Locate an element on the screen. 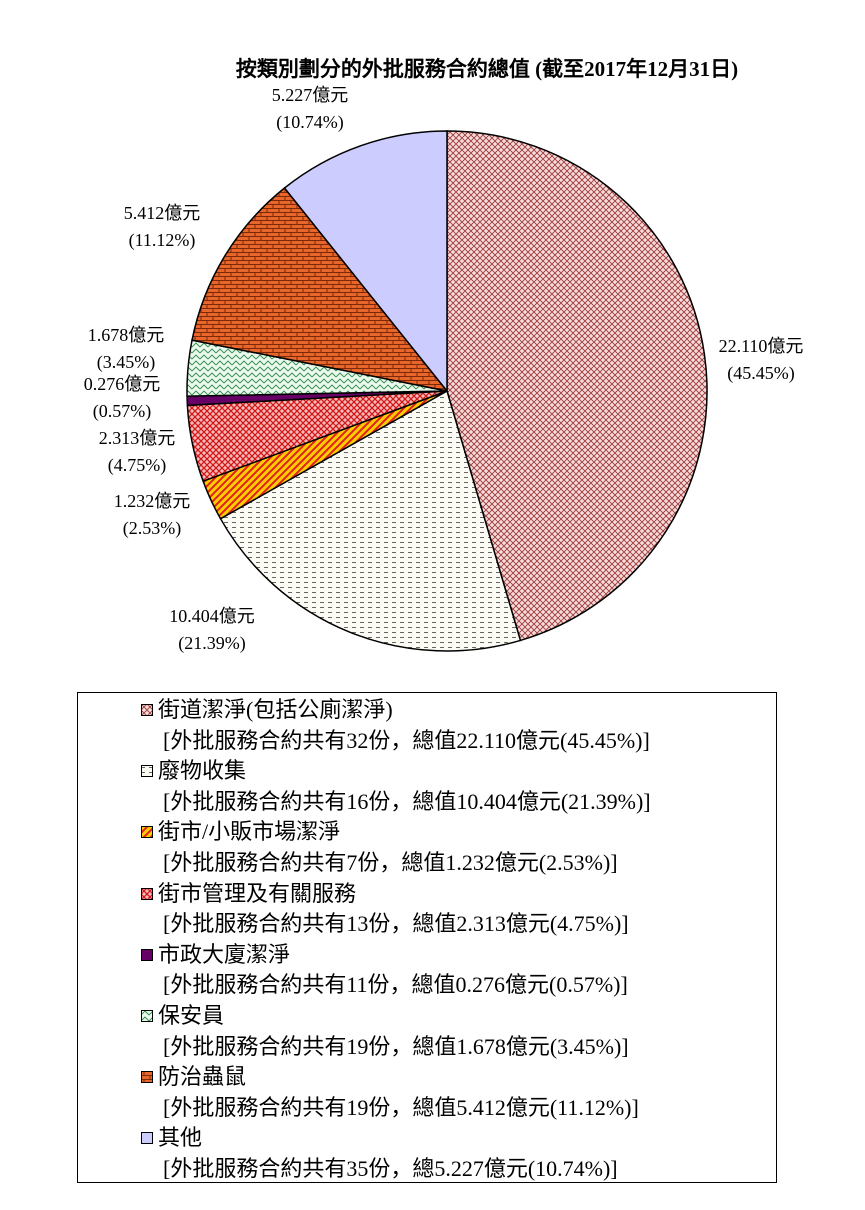 The height and width of the screenshot is (1210, 865). chart-title: 按類別劃分的外批服務合約總值 (截至2017年12月31日) is located at coordinates (487, 69).